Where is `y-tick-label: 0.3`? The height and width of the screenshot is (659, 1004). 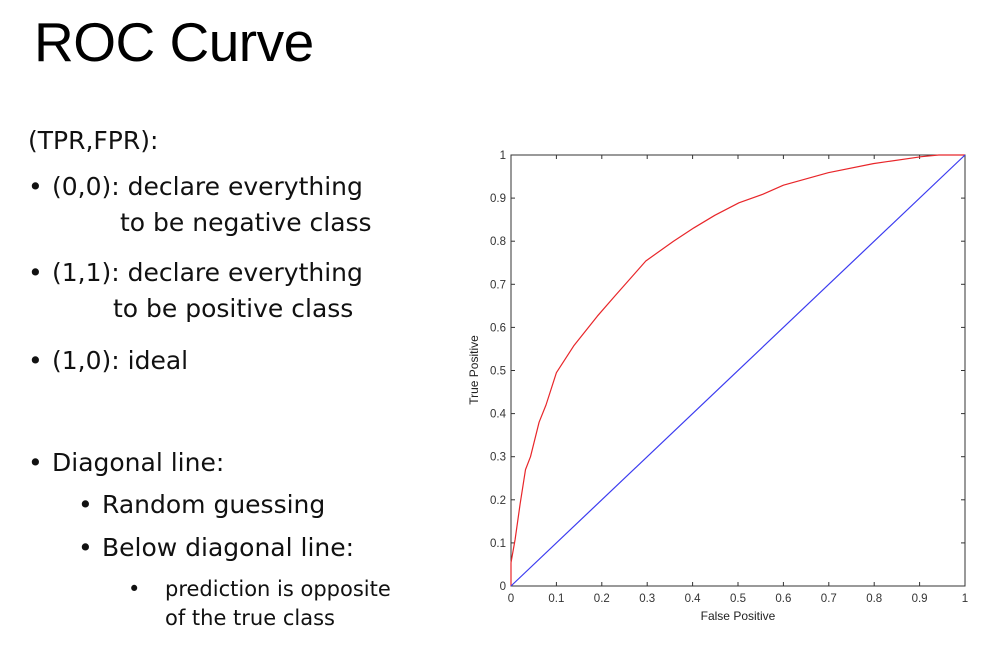 y-tick-label: 0.3 is located at coordinates (498, 458).